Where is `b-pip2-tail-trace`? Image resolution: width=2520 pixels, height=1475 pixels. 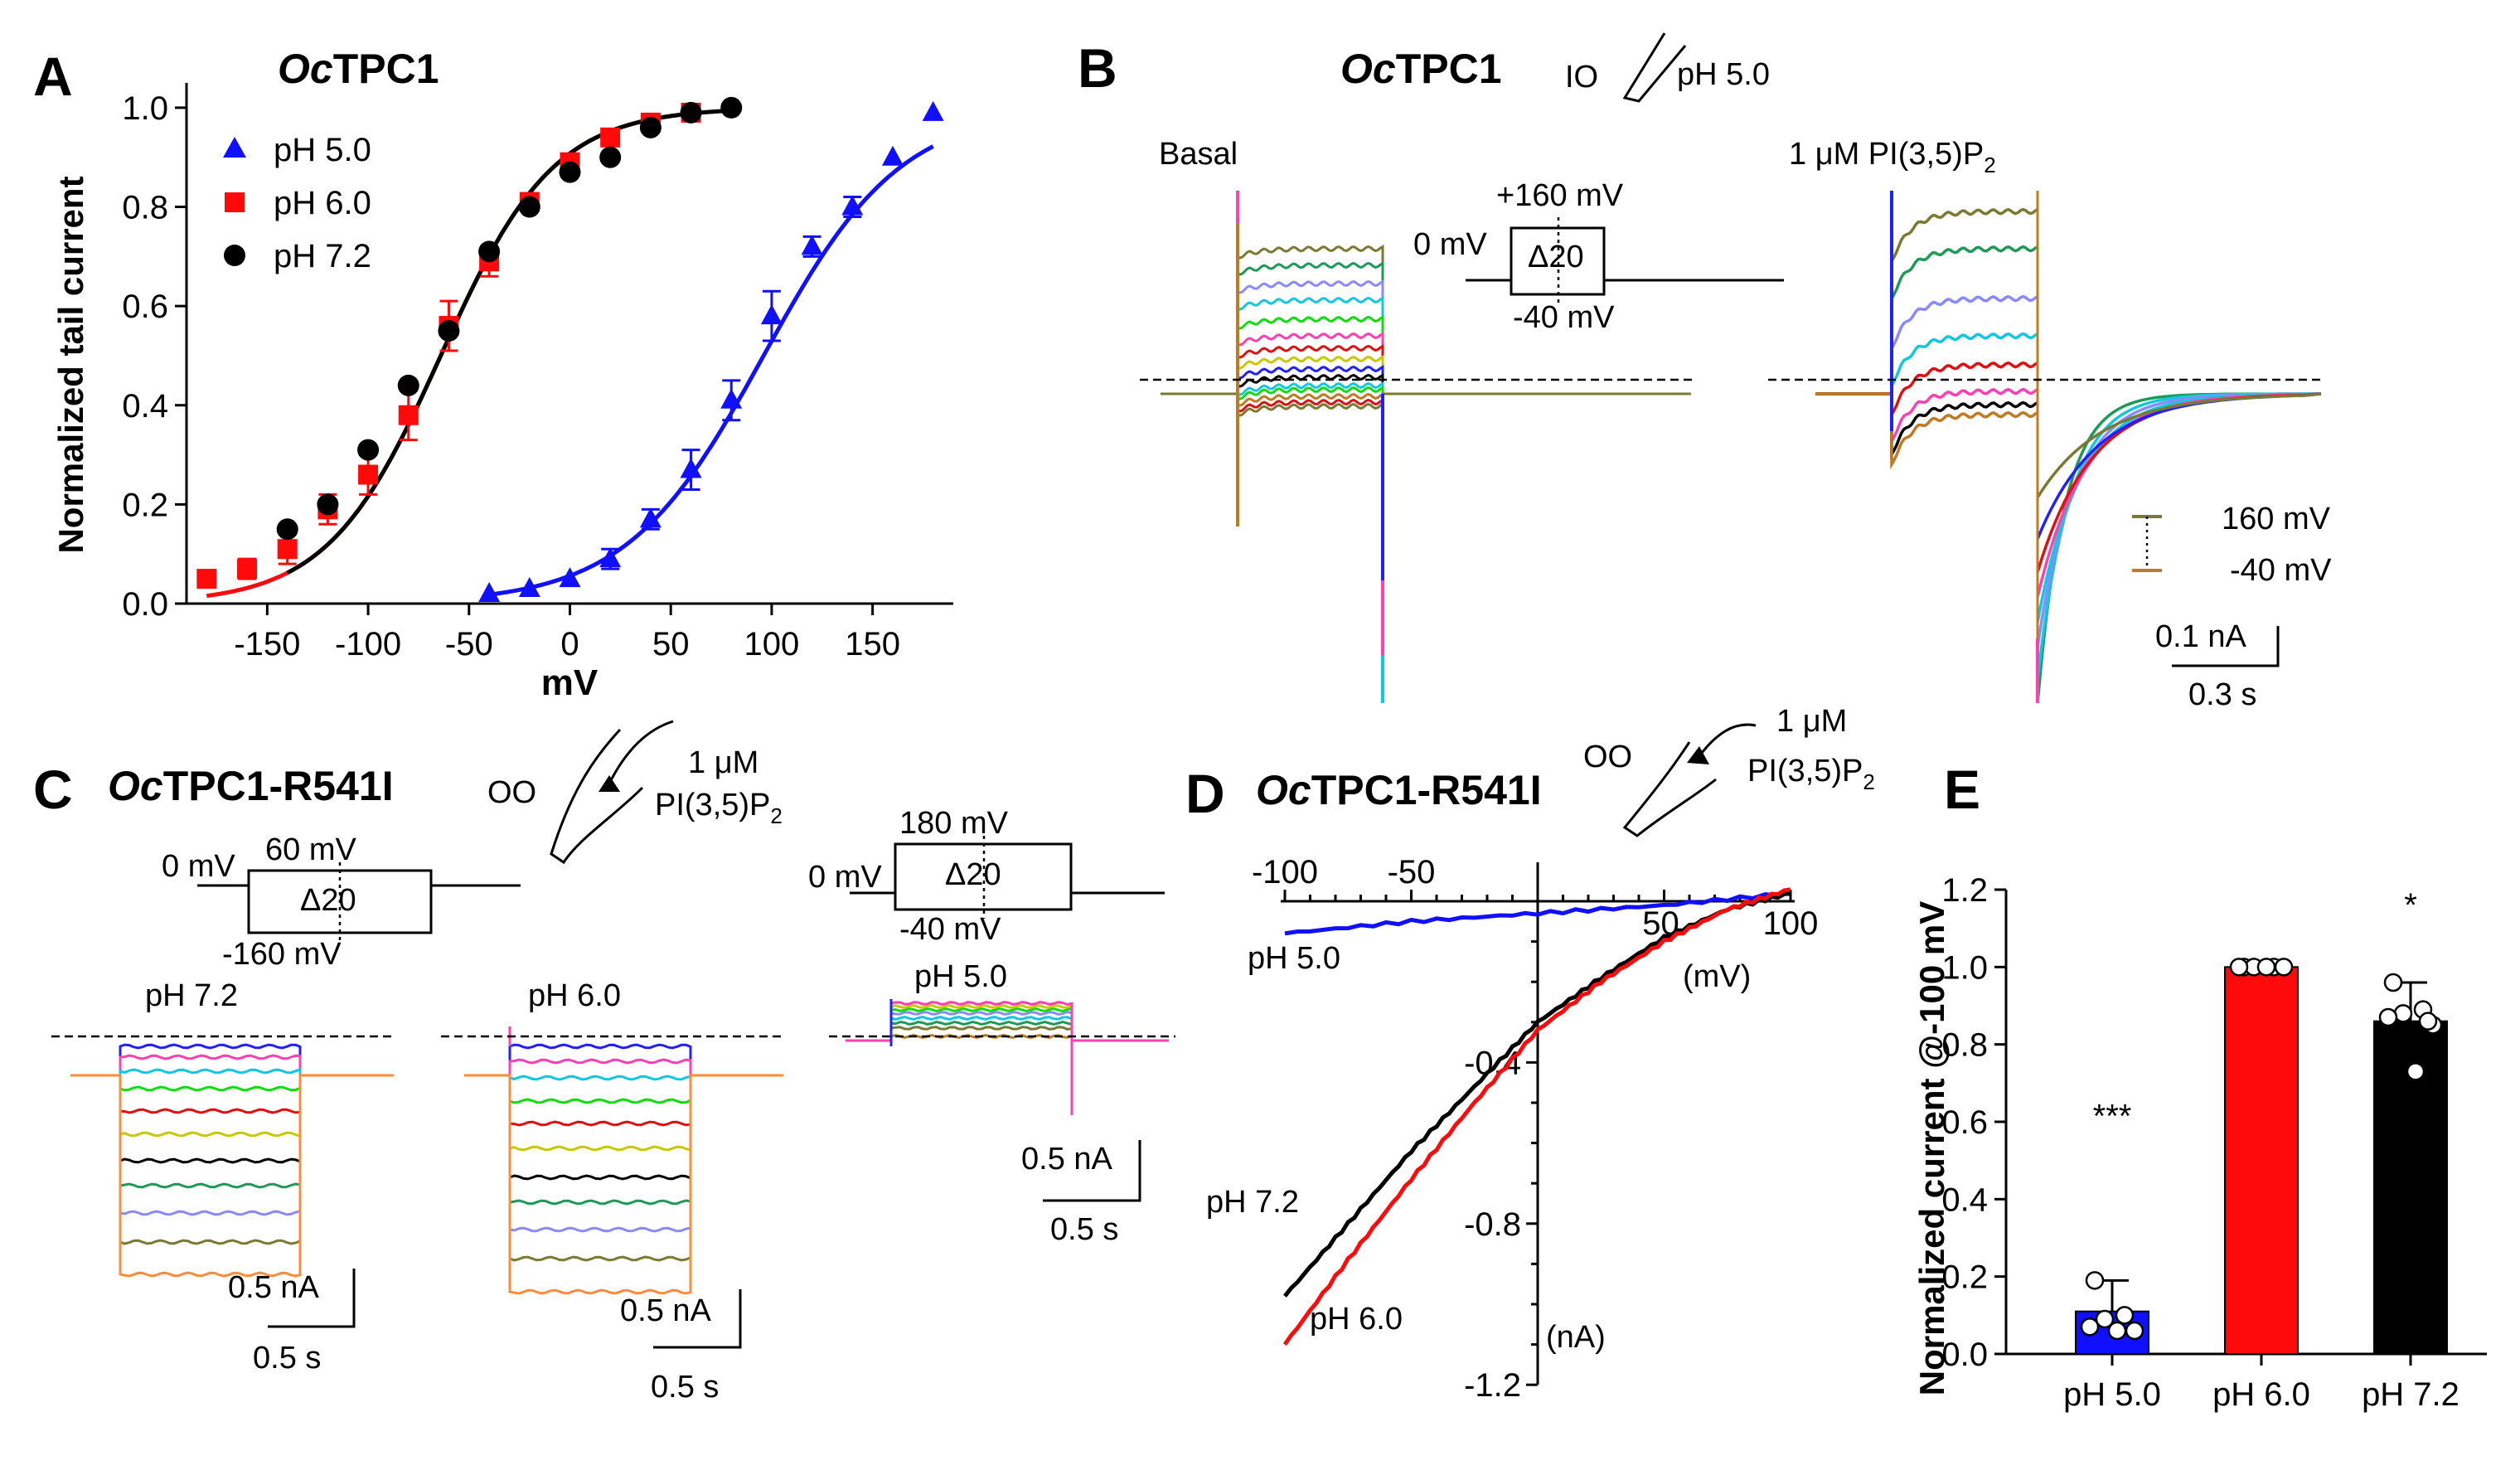
b-pip2-tail-trace is located at coordinates (2179, 482).